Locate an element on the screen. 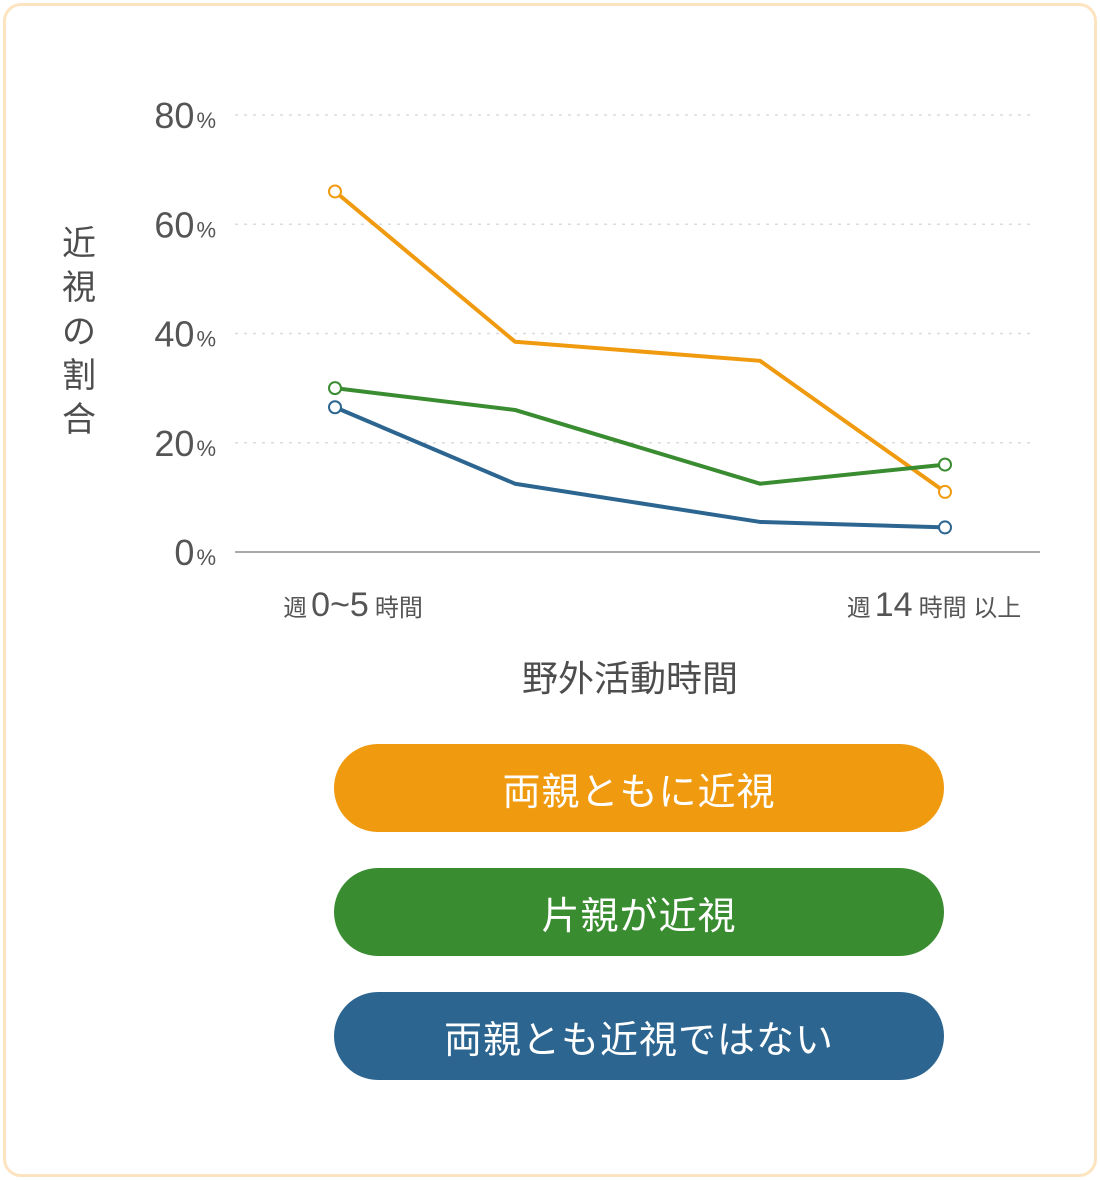 The image size is (1100, 1180). legend-item-both-parents: 両親ともに近視 is located at coordinates (639, 788).